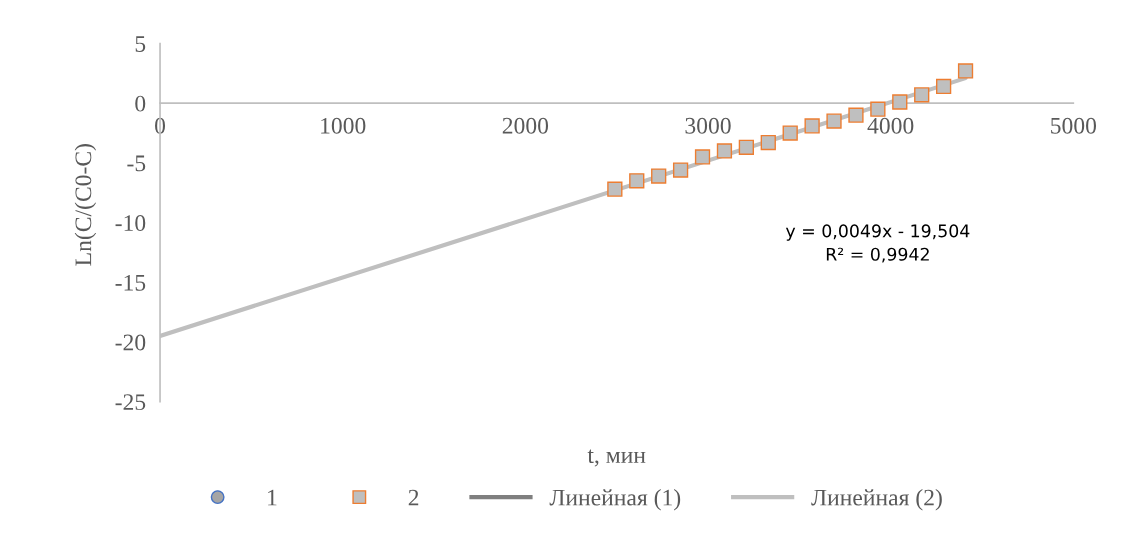 This screenshot has width=1131, height=537. Describe the element at coordinates (616, 458) in the screenshot. I see `x-axis-title: t, мин` at that location.